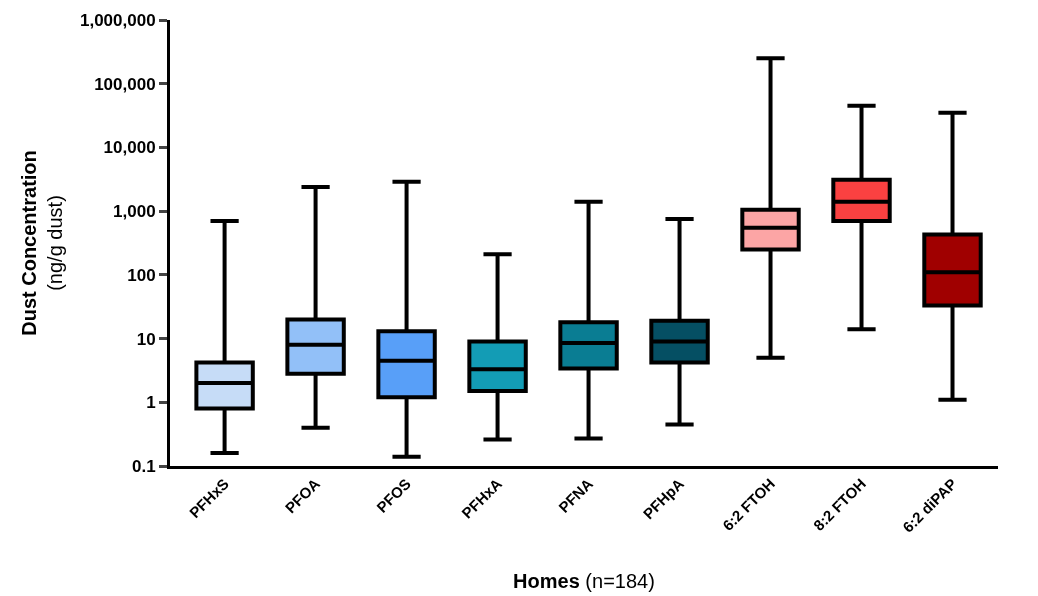 The width and height of the screenshot is (1038, 596). What do you see at coordinates (151, 403) in the screenshot?
I see `y-tick-label: 1` at bounding box center [151, 403].